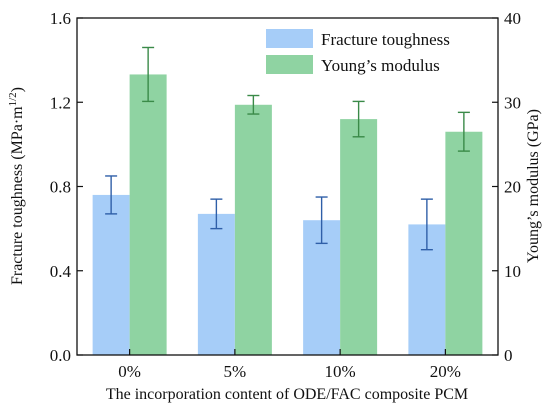 This screenshot has height=409, width=550. I want to click on y-right-tick-label: 10, so click(512, 271).